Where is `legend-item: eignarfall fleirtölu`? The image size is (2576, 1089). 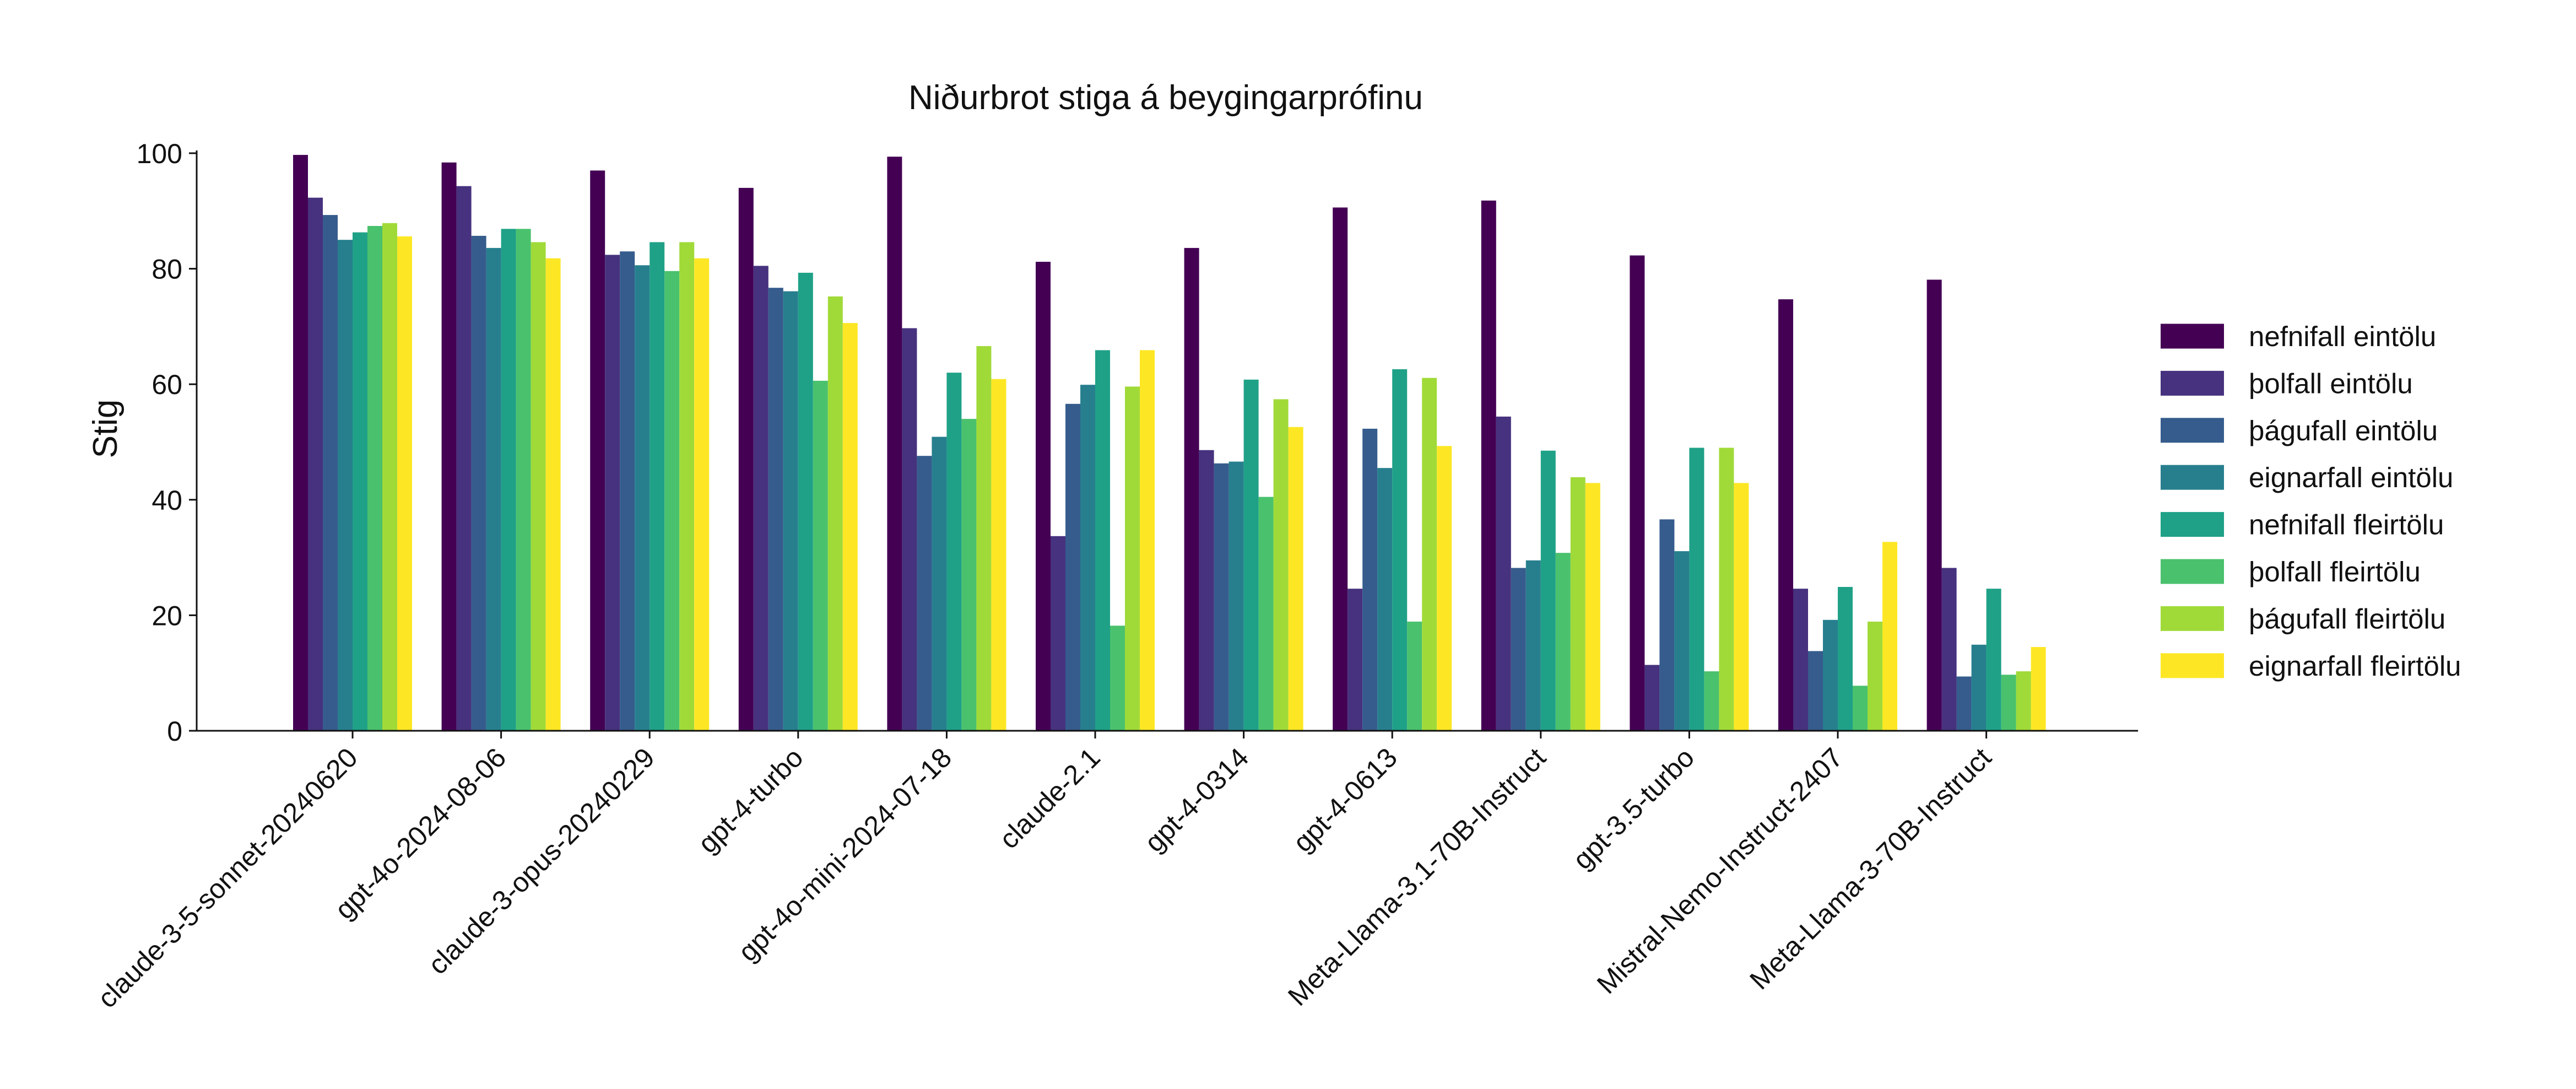
legend-item: eignarfall fleirtölu is located at coordinates (2311, 666).